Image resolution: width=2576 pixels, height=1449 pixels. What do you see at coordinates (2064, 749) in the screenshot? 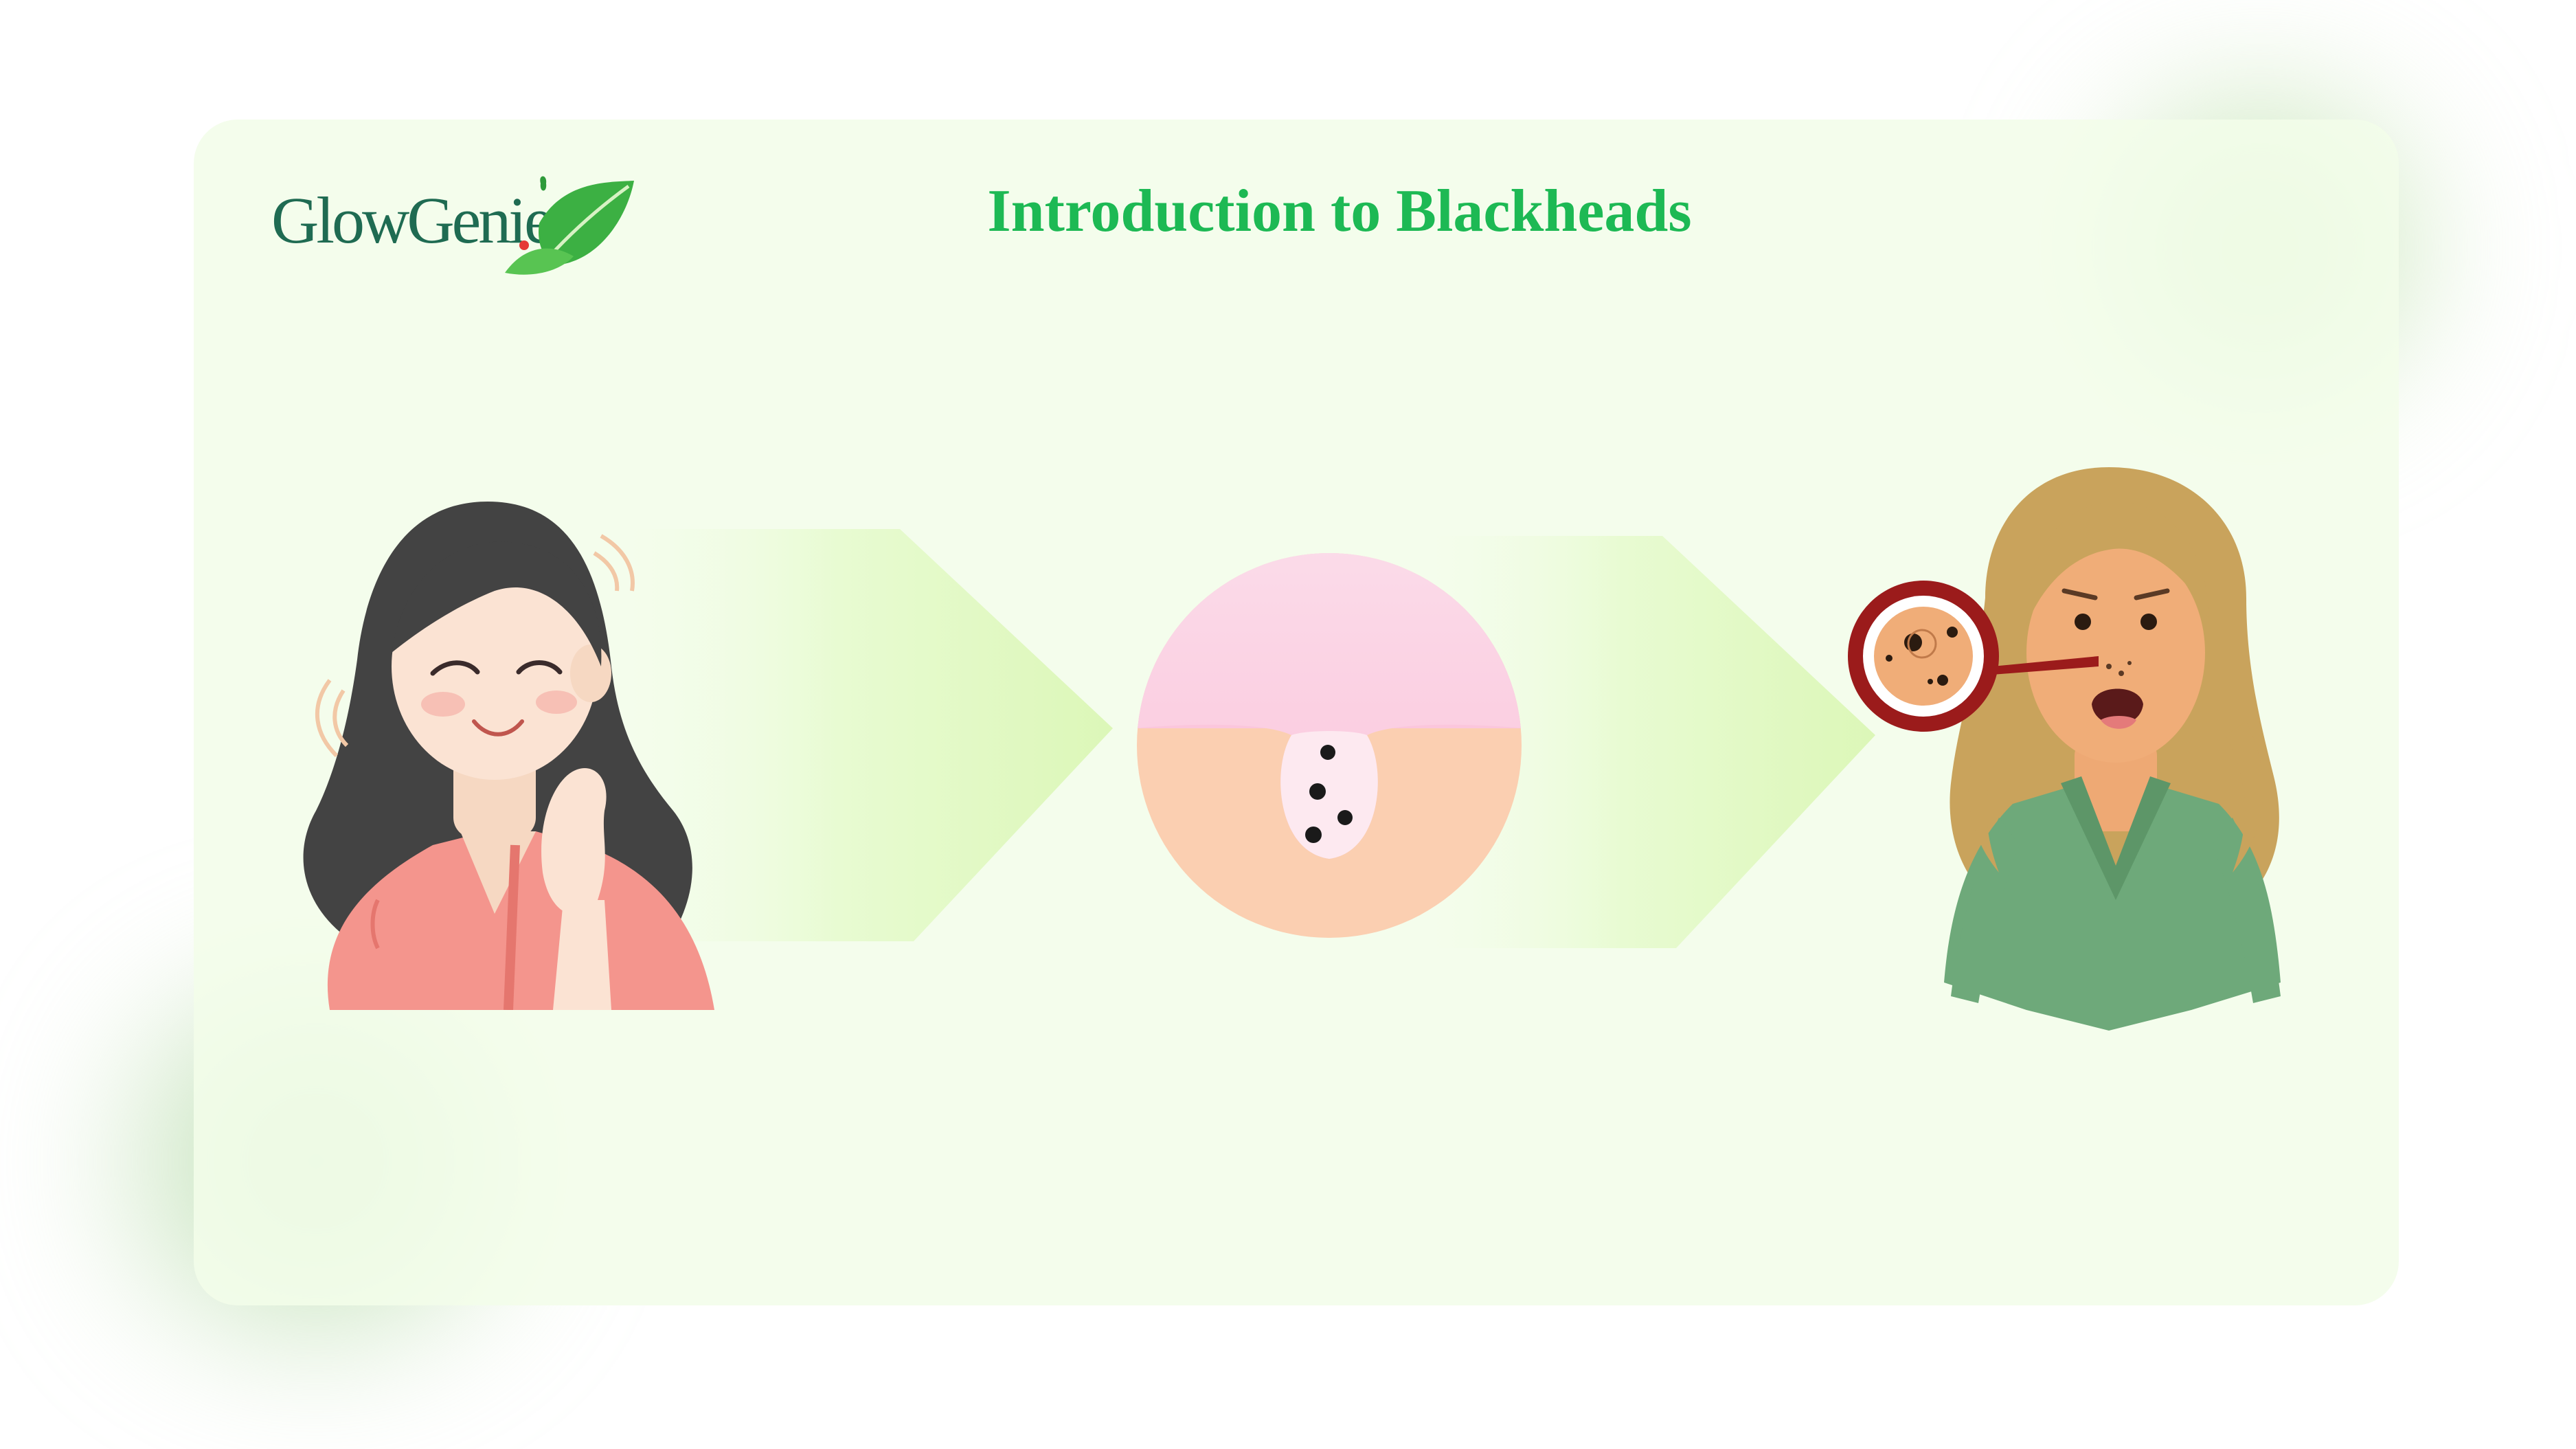
I see `shocked-woman-illustration` at bounding box center [2064, 749].